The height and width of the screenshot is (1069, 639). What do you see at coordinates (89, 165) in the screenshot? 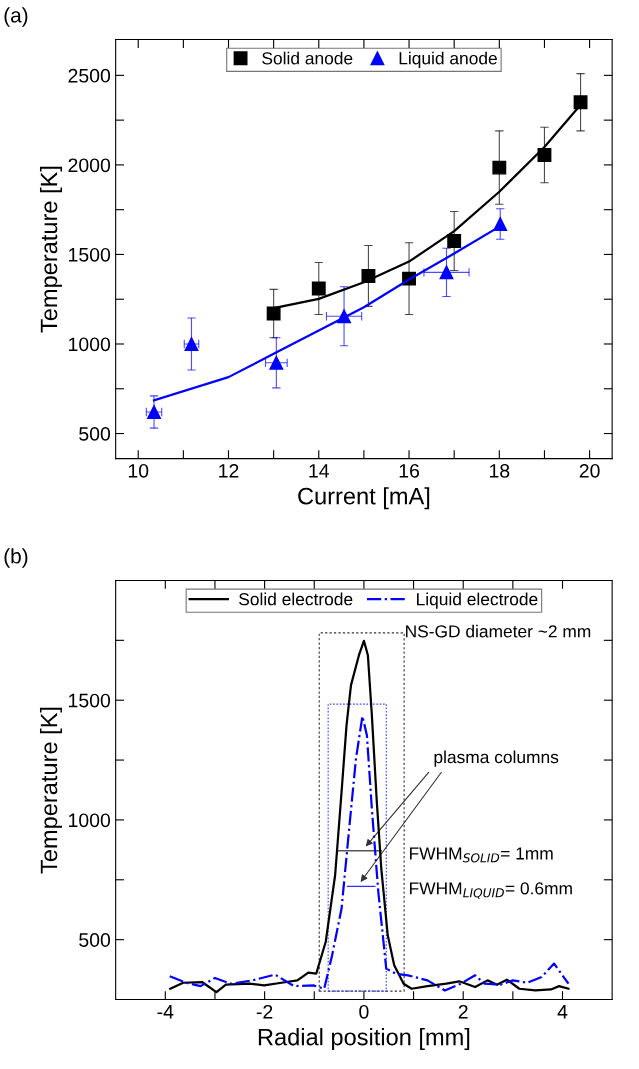
I see `y-tick-label: 2000` at bounding box center [89, 165].